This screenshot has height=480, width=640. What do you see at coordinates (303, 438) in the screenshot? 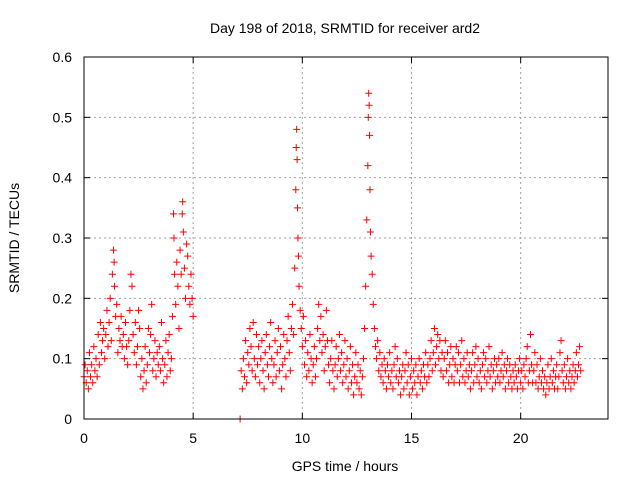
I see `x-tick-label: 10` at bounding box center [303, 438].